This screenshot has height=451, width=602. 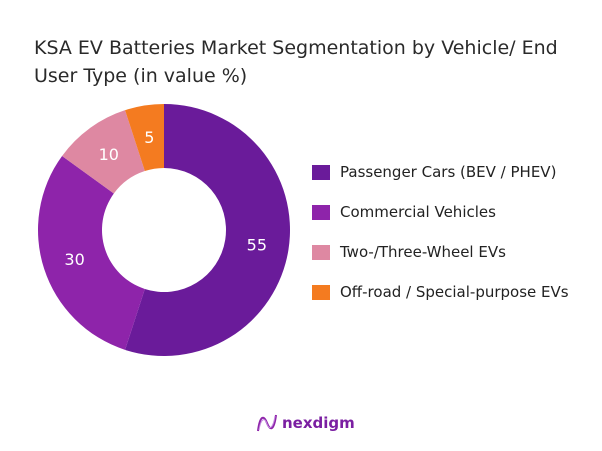 I want to click on legend-item: Two-/Three-Wheel EVs, so click(x=440, y=252).